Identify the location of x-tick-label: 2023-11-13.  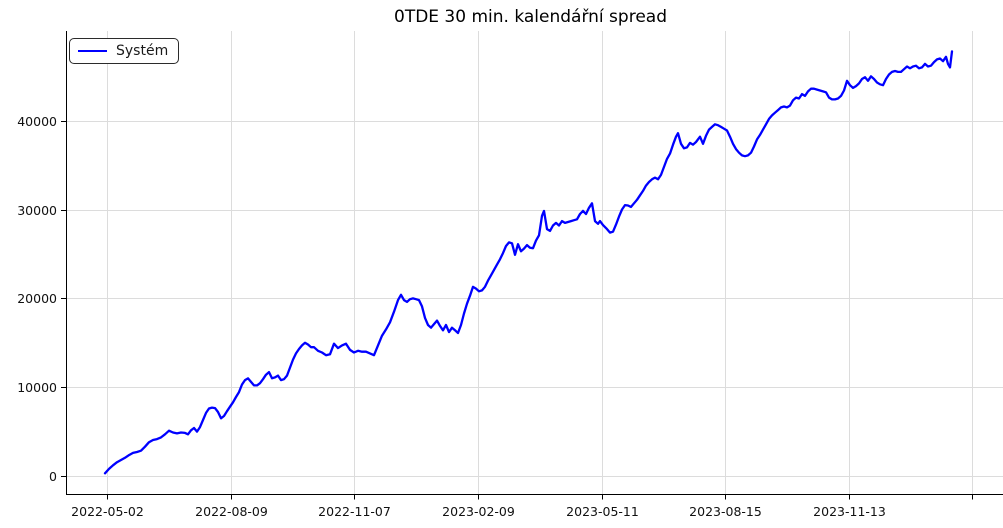
(849, 511).